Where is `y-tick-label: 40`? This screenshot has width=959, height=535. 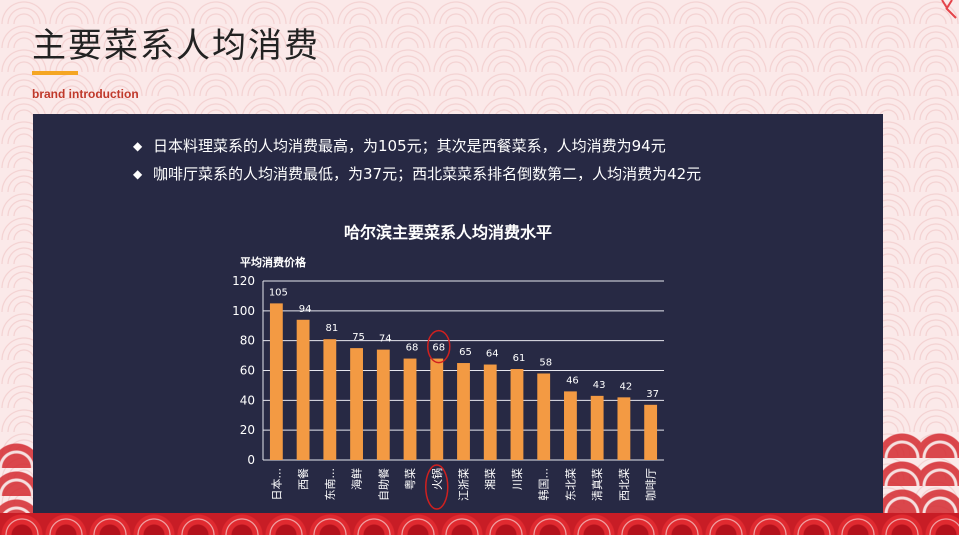 y-tick-label: 40 is located at coordinates (247, 400).